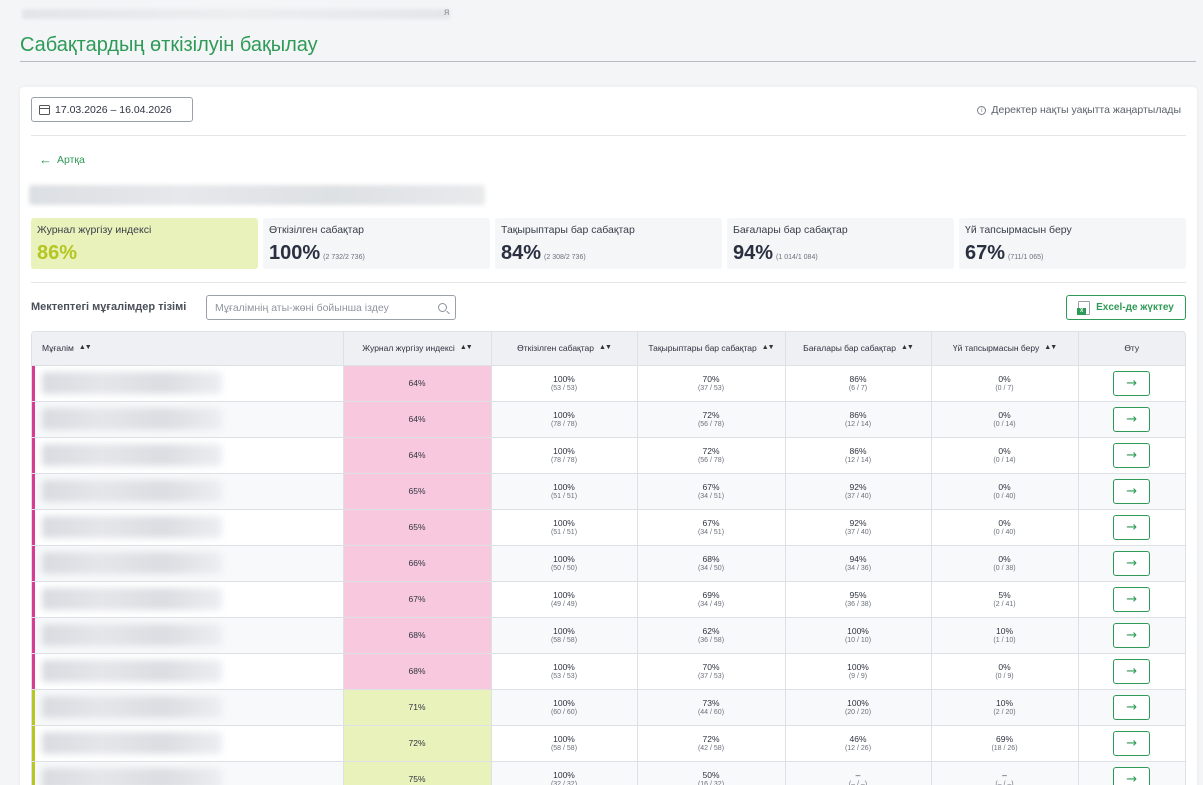 Image resolution: width=1203 pixels, height=785 pixels. I want to click on search-icon, so click(442, 307).